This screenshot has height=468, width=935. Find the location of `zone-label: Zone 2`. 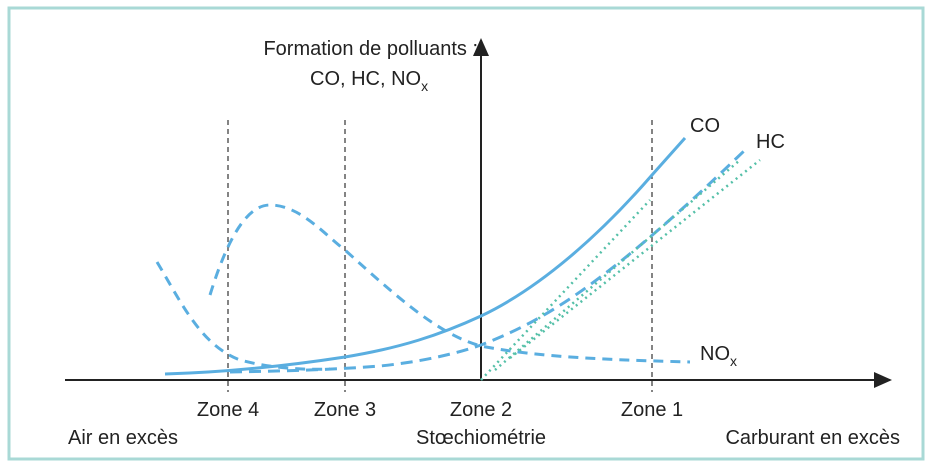

zone-label: Zone 2 is located at coordinates (481, 410).